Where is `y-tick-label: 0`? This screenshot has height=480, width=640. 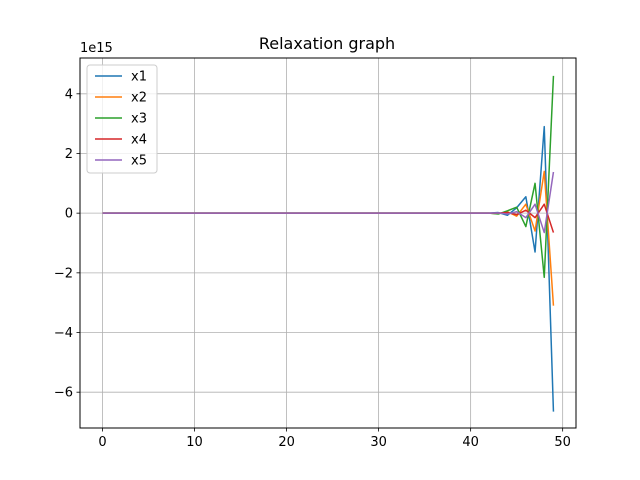
y-tick-label: 0 is located at coordinates (69, 214).